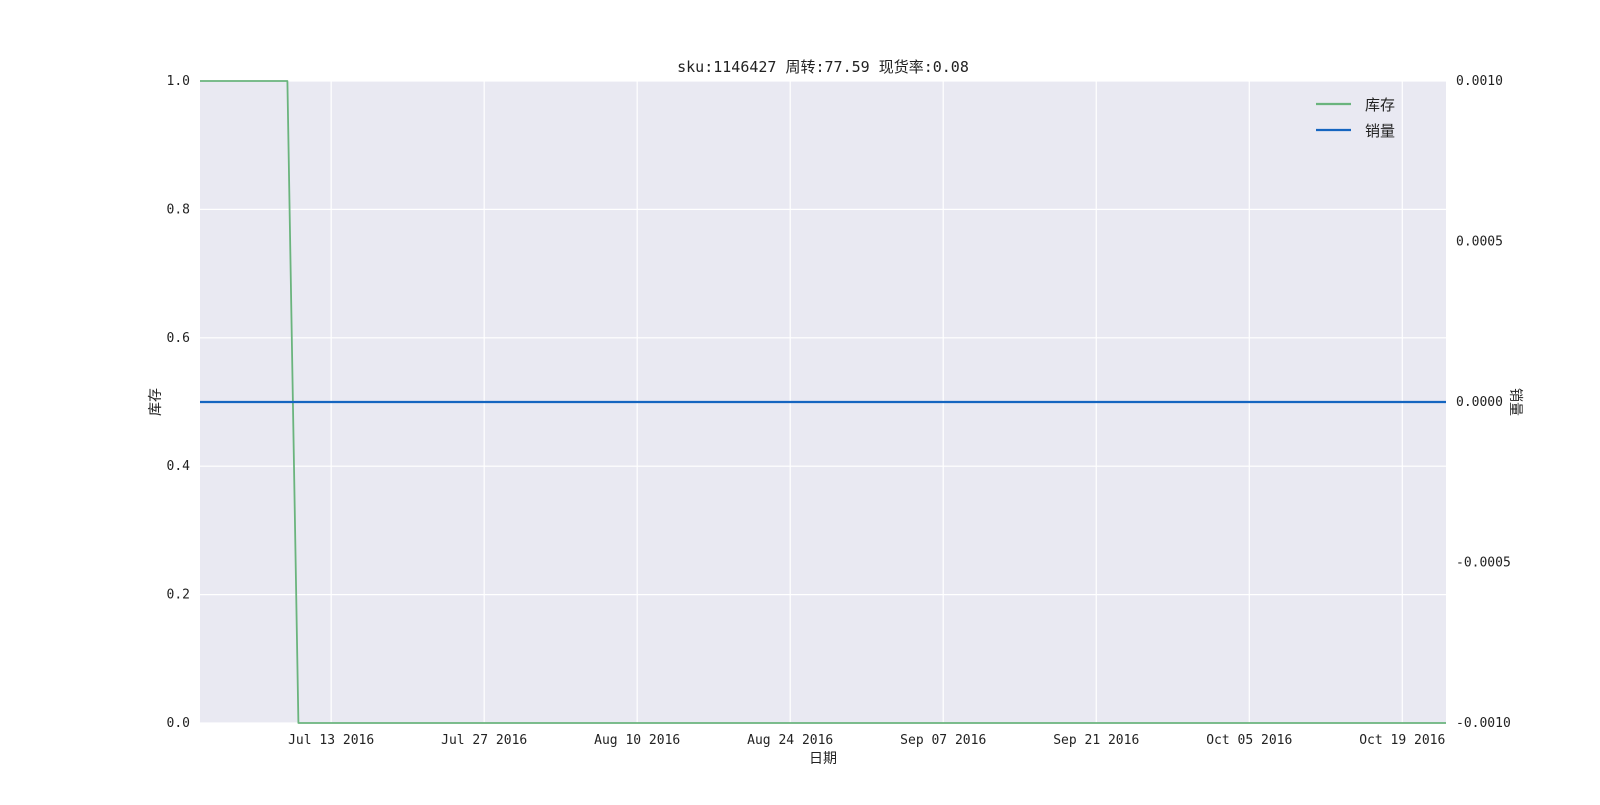 This screenshot has width=1600, height=805. I want to click on right-y-axis: -0.0010 -0.0005 0.0000 0.0005 0.0010, so click(1483, 402).